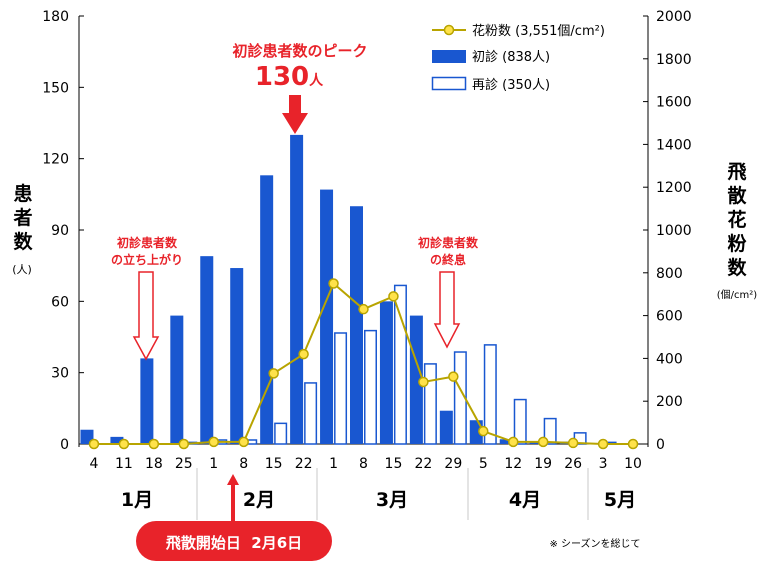  Describe the element at coordinates (674, 188) in the screenshot. I see `right-tick-label: 1200` at that location.